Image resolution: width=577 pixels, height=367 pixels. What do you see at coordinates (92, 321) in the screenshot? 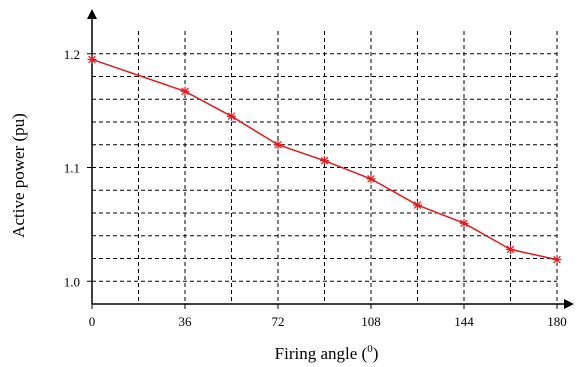
I see `x-tick-label: 0` at bounding box center [92, 321].